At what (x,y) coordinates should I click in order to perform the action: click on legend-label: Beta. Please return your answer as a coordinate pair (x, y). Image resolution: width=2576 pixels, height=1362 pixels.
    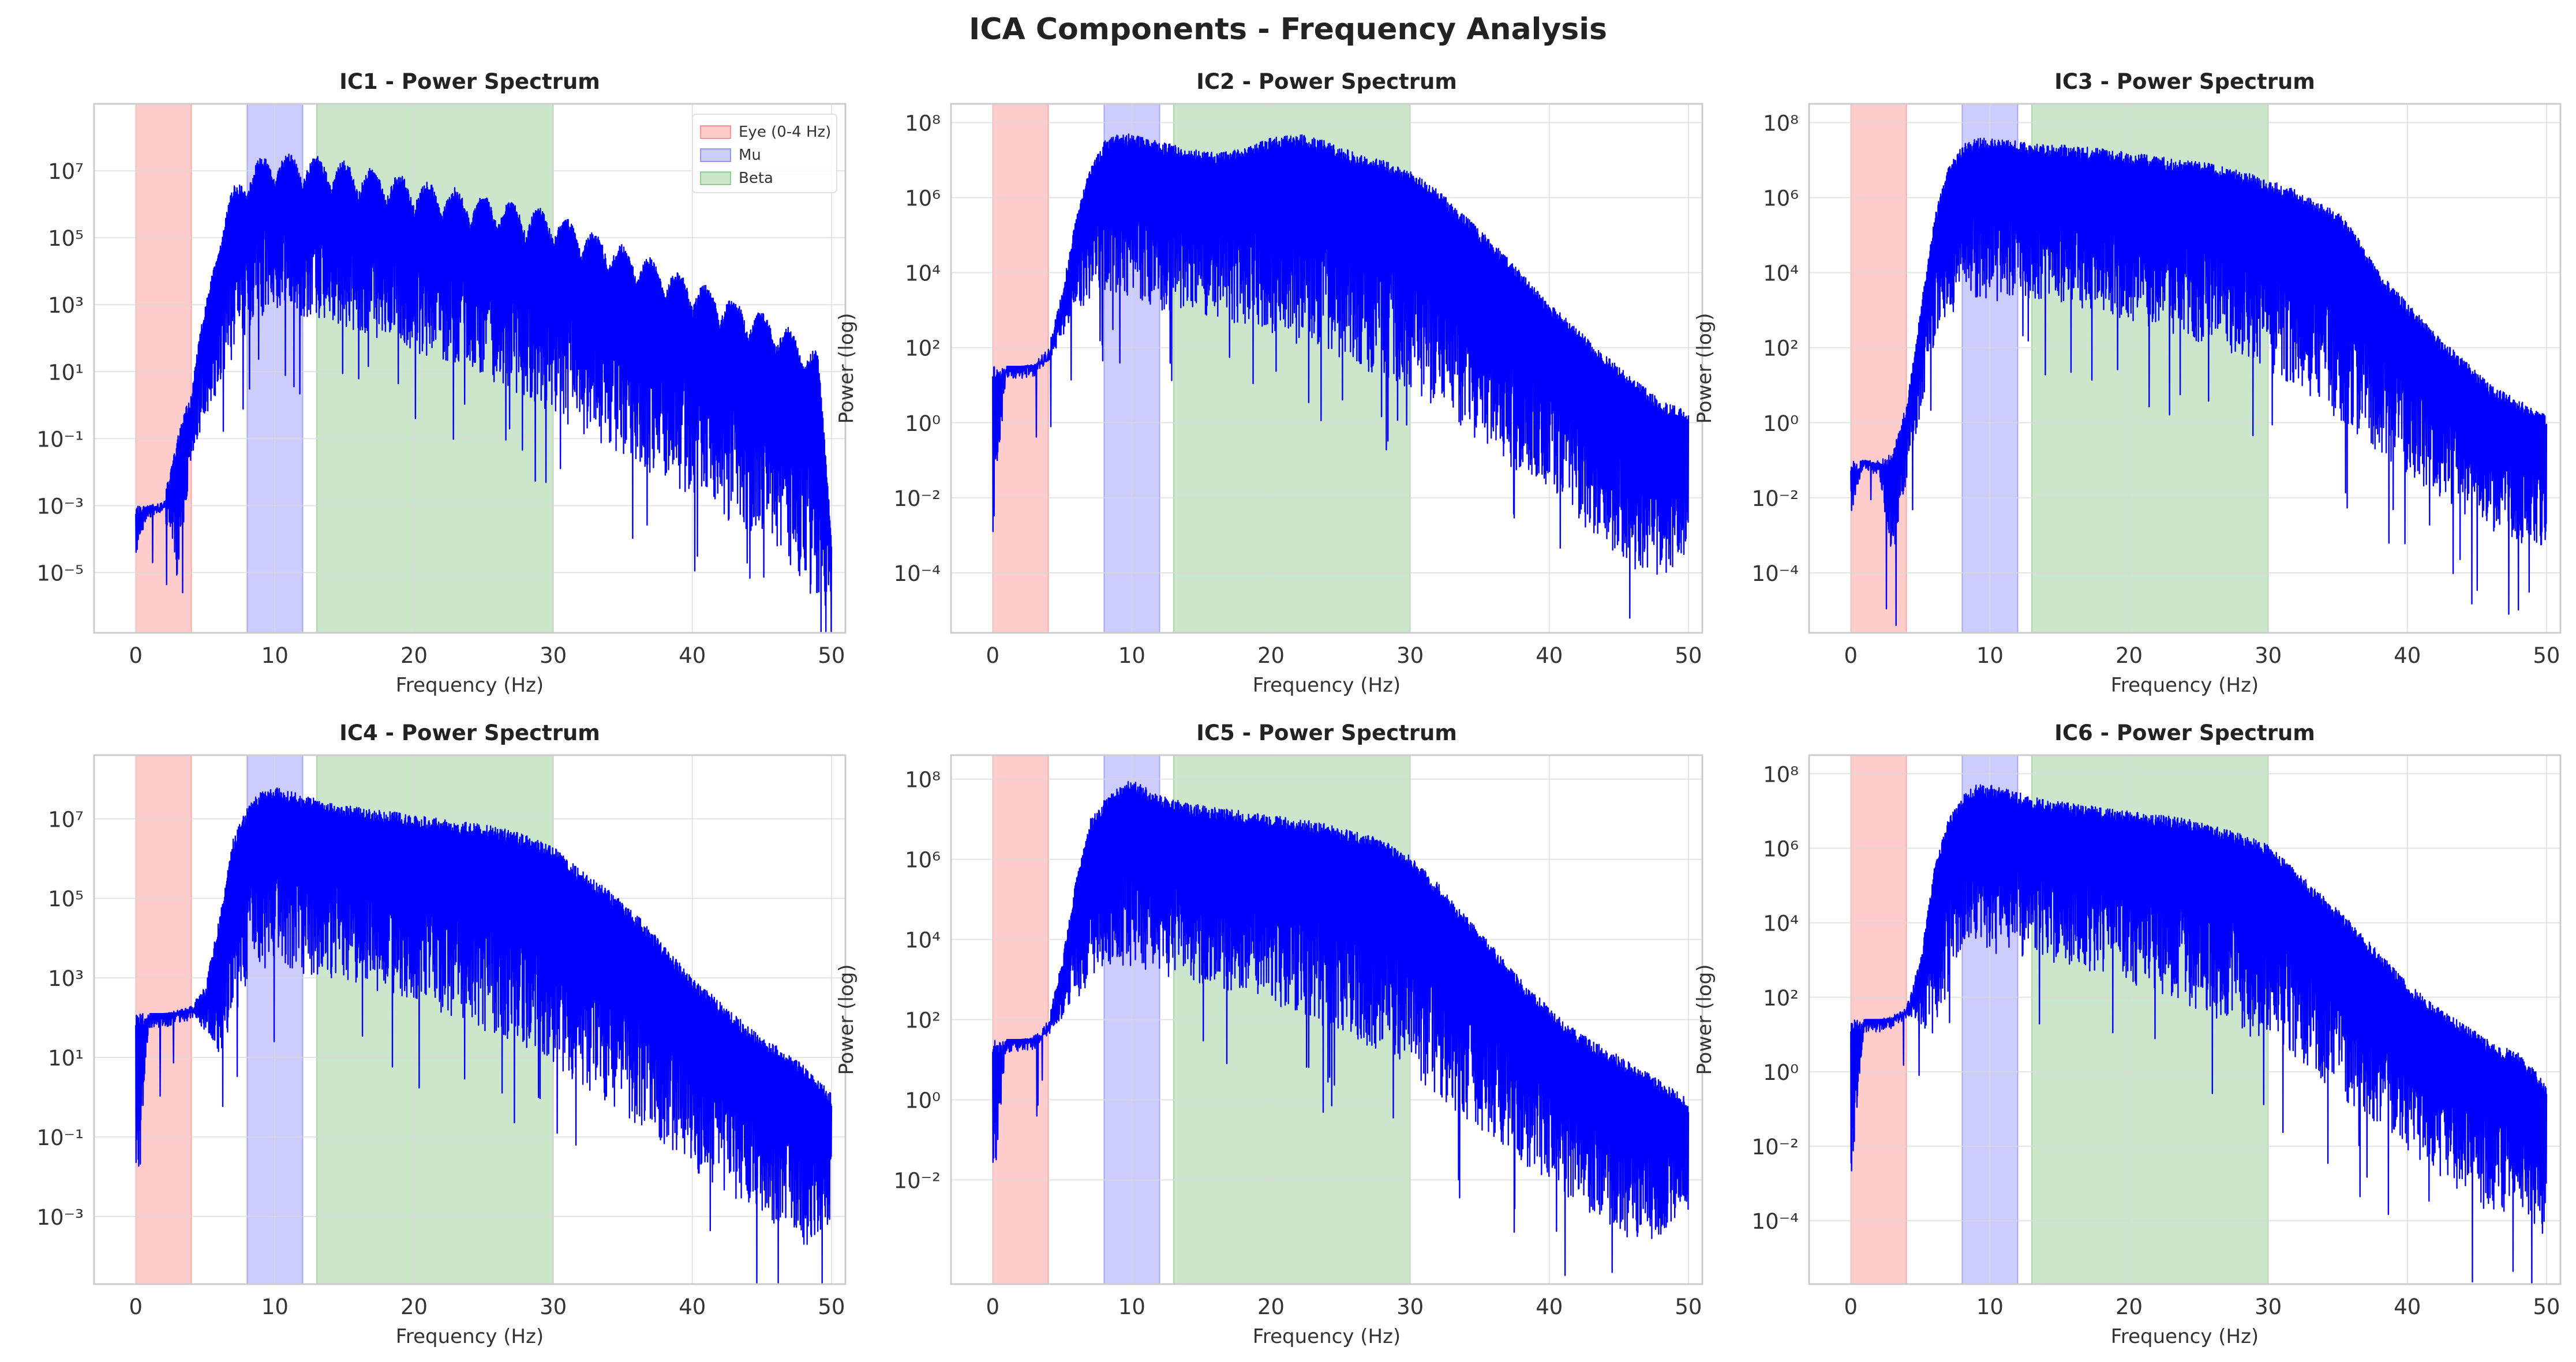
    Looking at the image, I should click on (756, 178).